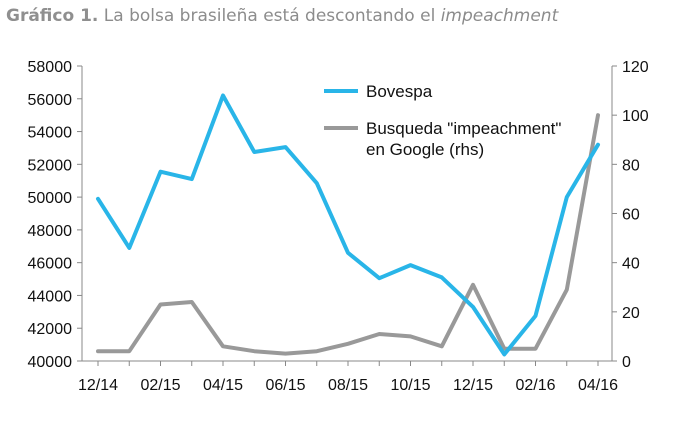 This screenshot has height=426, width=675. Describe the element at coordinates (598, 385) in the screenshot. I see `x-tick-label: 04/16` at that location.